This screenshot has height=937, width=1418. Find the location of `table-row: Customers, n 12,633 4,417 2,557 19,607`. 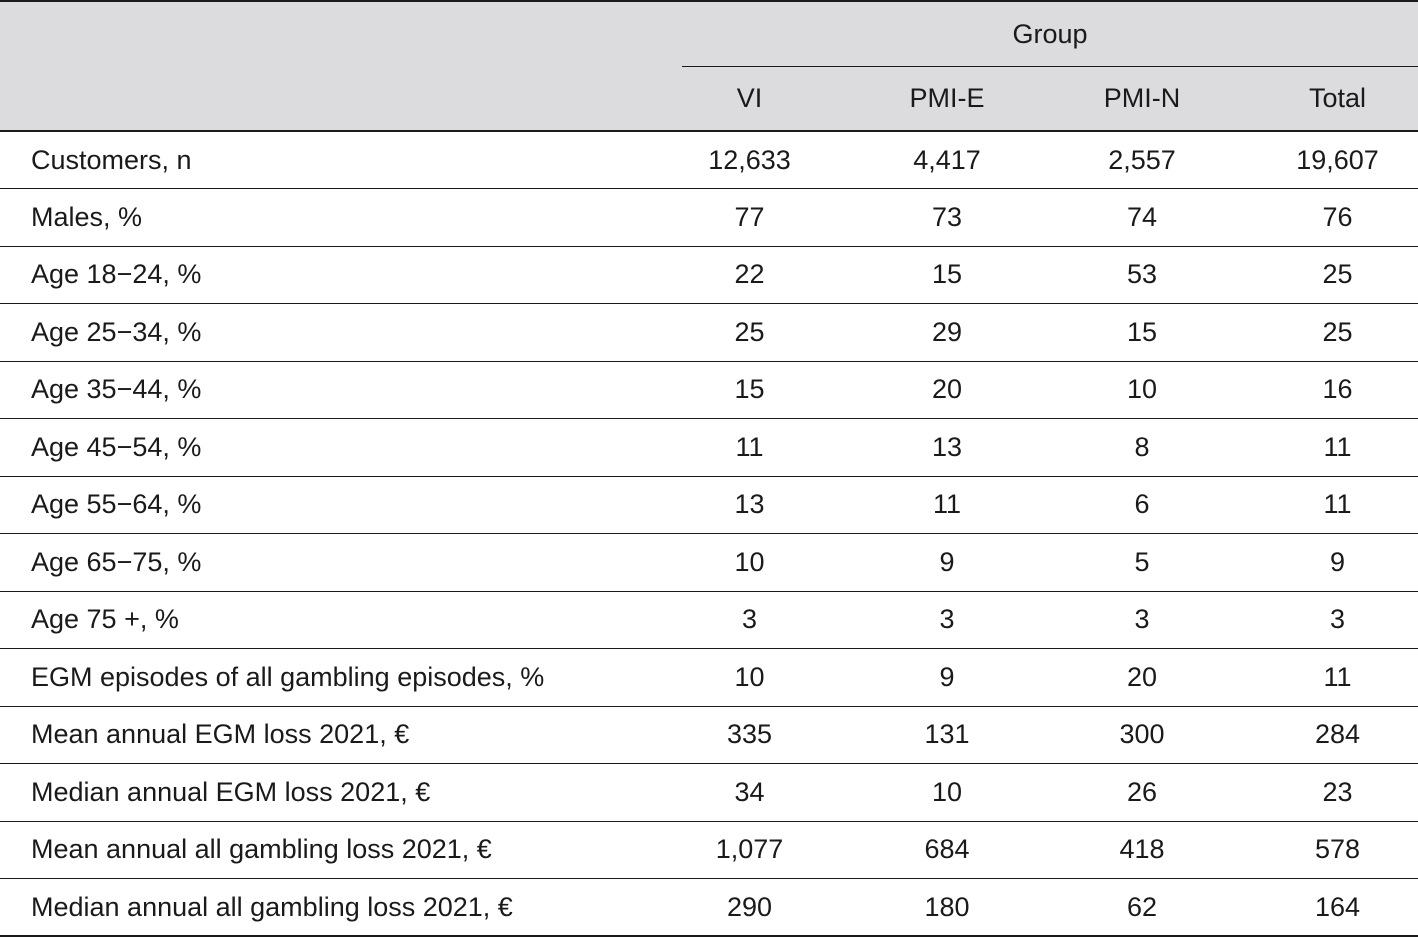

table-row: Customers, n 12,633 4,417 2,557 19,607 is located at coordinates (709, 160).